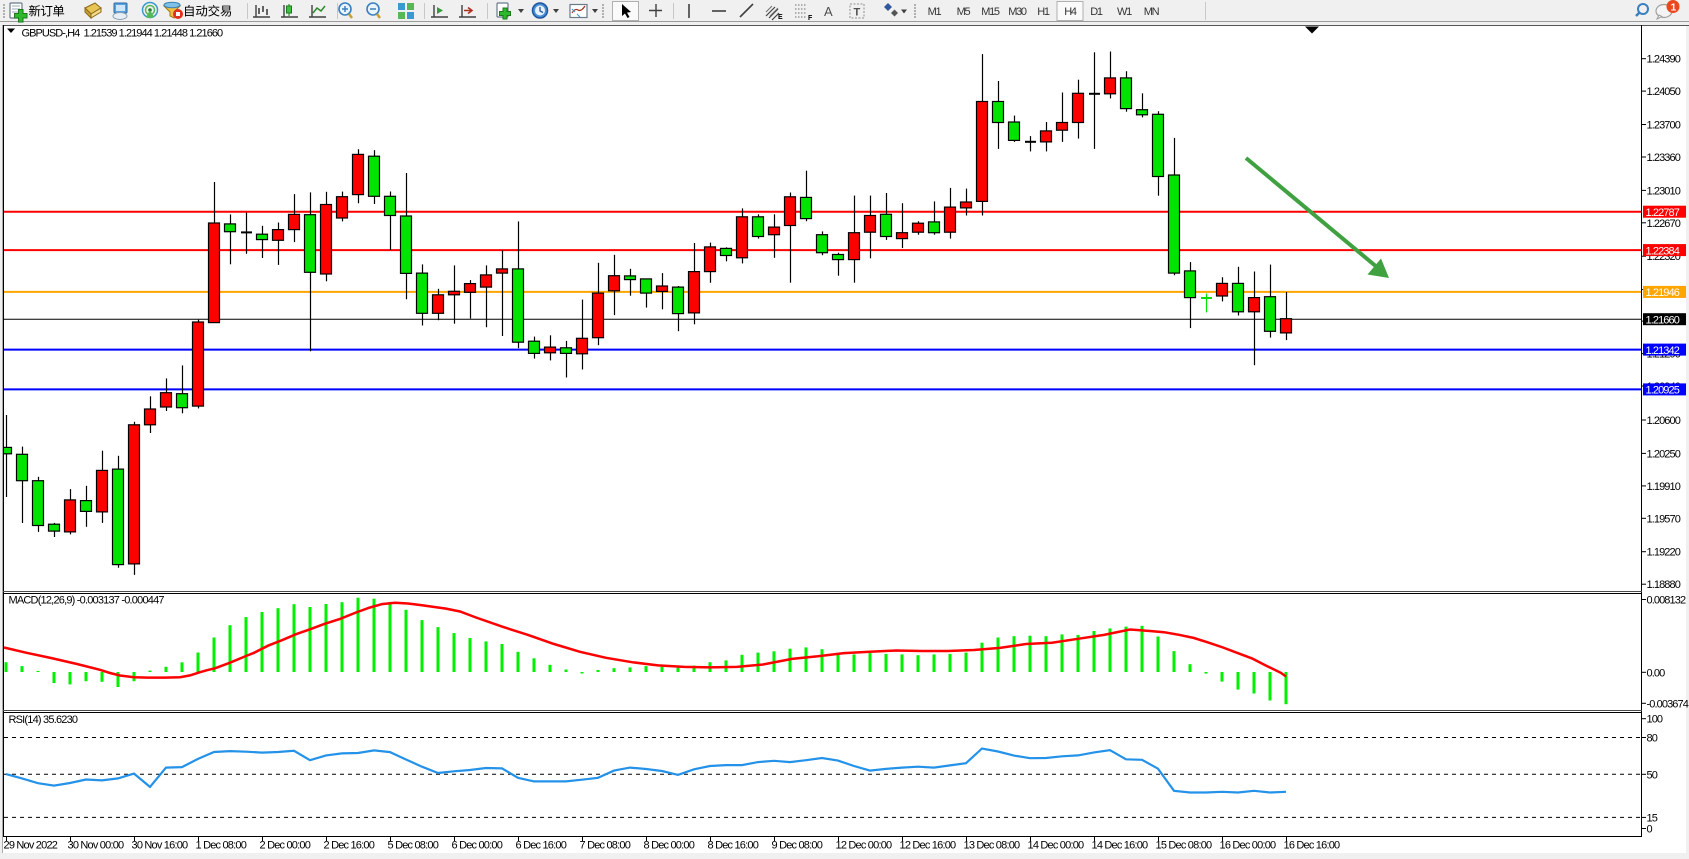 The width and height of the screenshot is (1689, 859). What do you see at coordinates (1663, 251) in the screenshot?
I see `svg-text: 1.22384` at bounding box center [1663, 251].